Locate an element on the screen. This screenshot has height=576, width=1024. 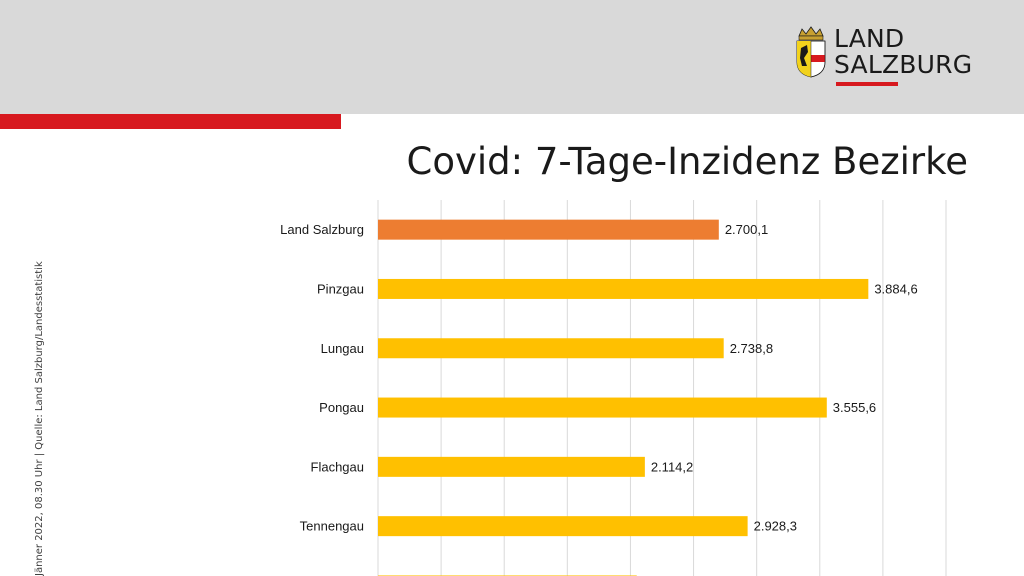
red-accent-strip is located at coordinates (170, 121).